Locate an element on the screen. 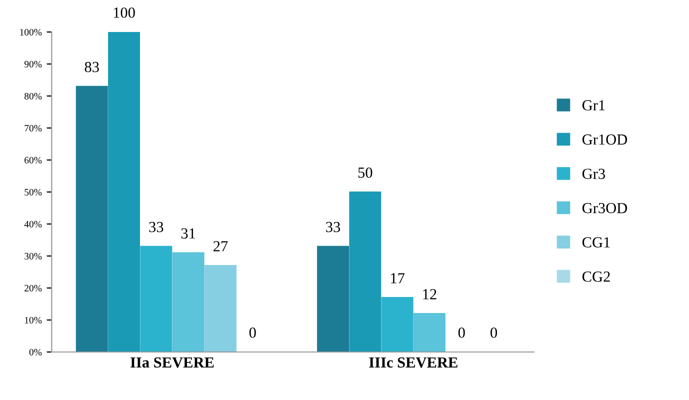 The height and width of the screenshot is (400, 689). y-tick-label: 40% is located at coordinates (33, 224).